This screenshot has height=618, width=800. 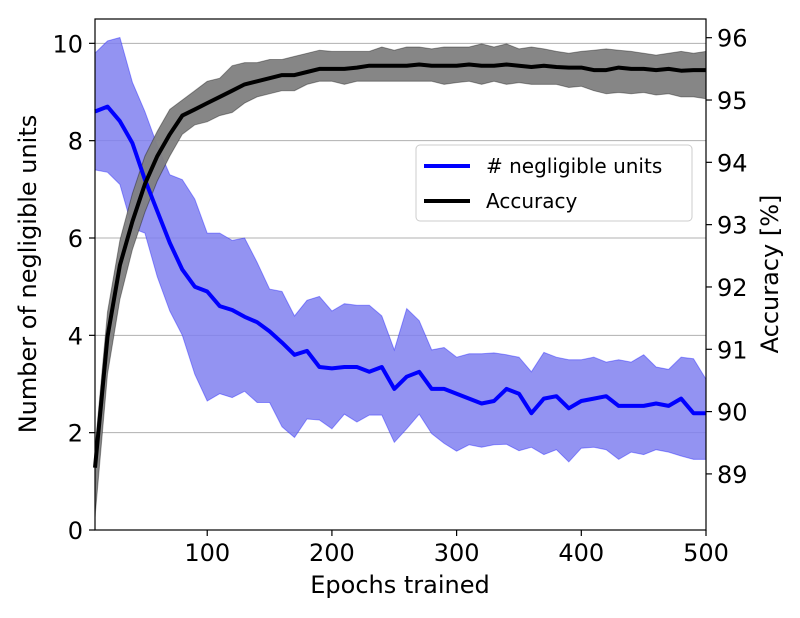 I want to click on x-tick-label-300: 300, so click(x=457, y=553).